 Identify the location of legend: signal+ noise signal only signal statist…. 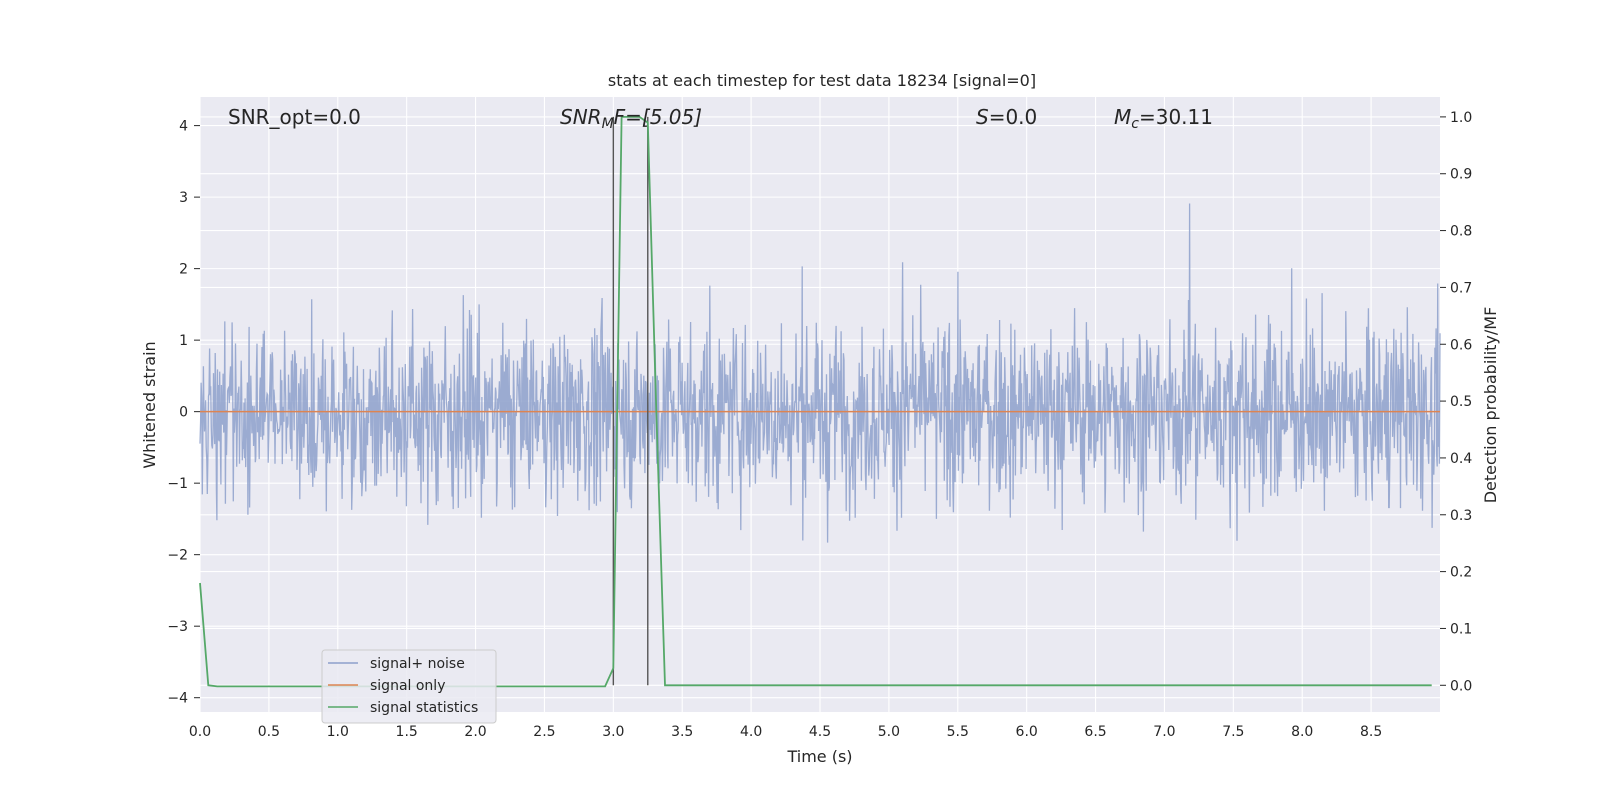
(409, 686).